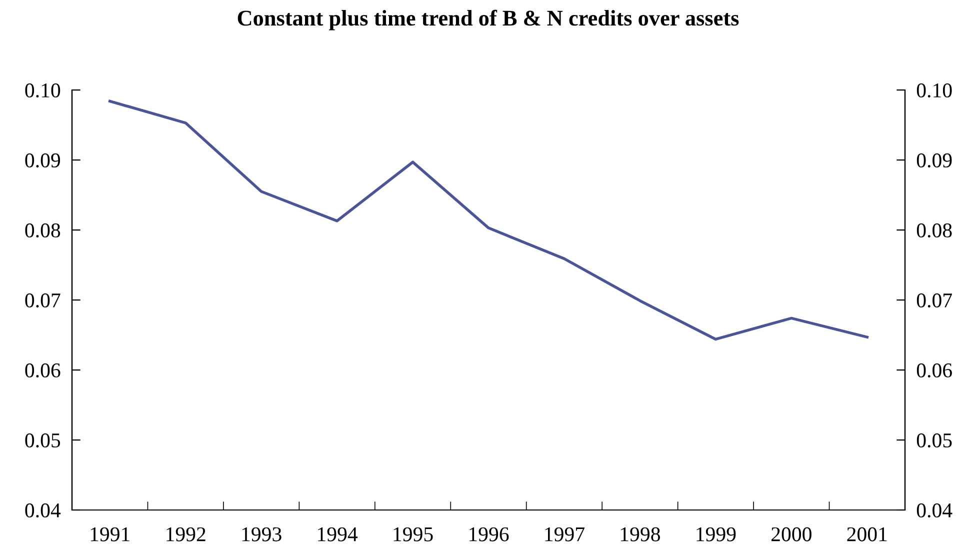  I want to click on y2-tick-label: 0.10, so click(934, 90).